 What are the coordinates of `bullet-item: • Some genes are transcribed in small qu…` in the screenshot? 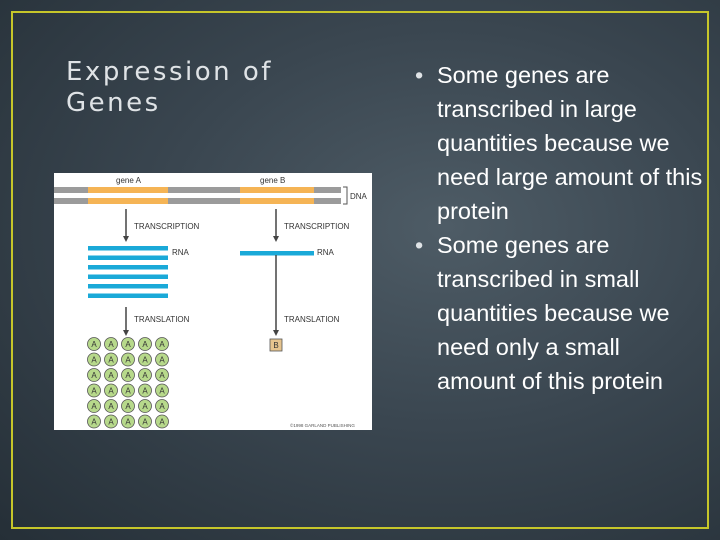 It's located at (558, 313).